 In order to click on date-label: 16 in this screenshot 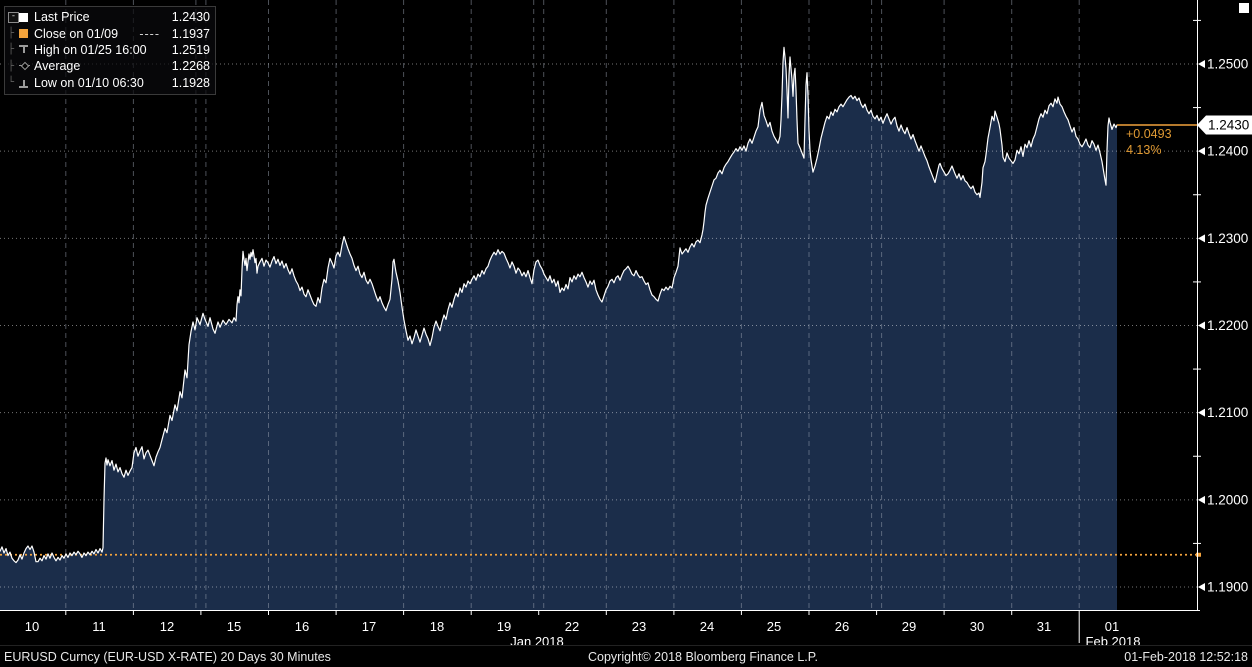, I will do `click(302, 626)`.